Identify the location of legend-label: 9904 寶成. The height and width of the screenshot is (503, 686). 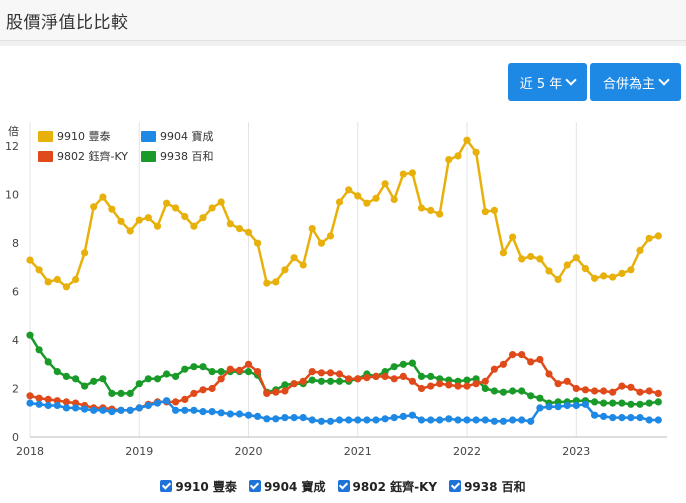
(187, 136).